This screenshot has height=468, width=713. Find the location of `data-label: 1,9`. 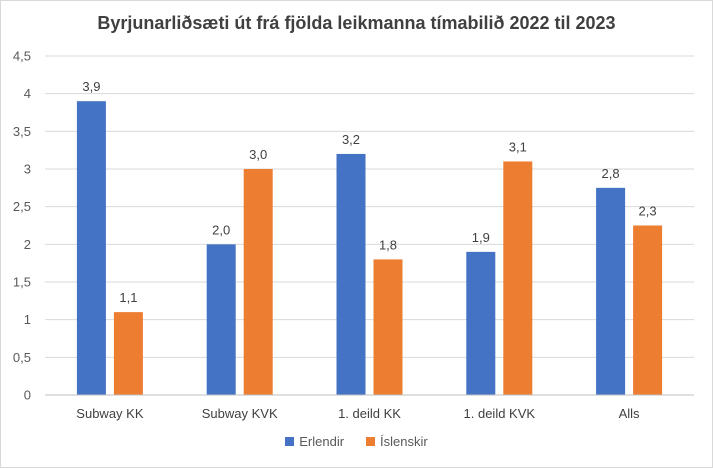

data-label: 1,9 is located at coordinates (481, 237).